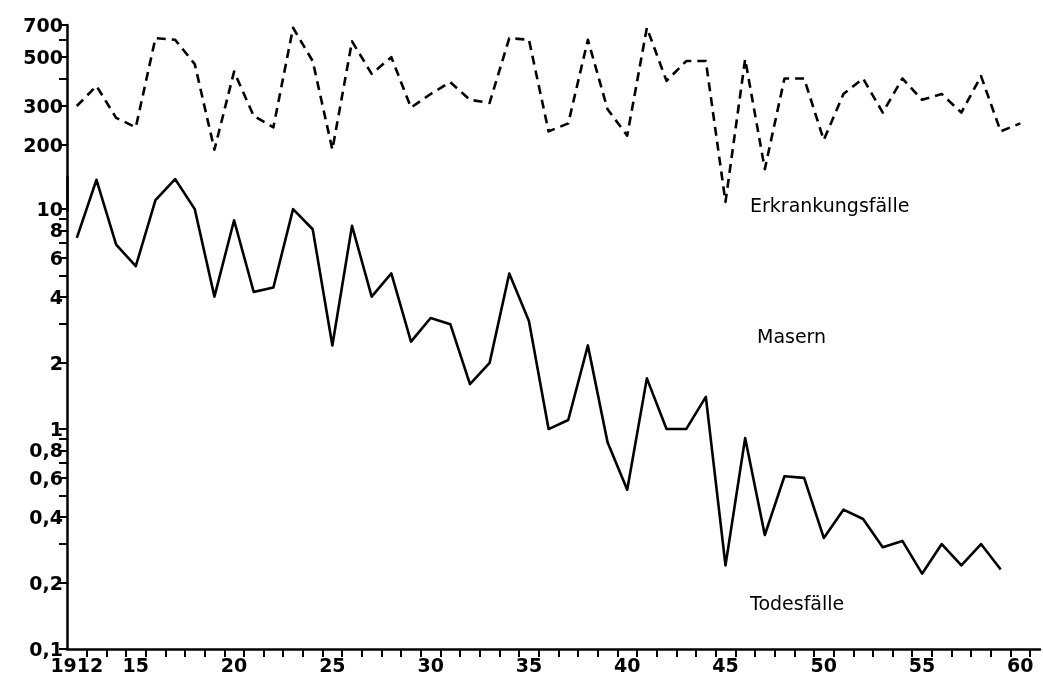 This screenshot has width=1043, height=691. Describe the element at coordinates (56, 230) in the screenshot. I see `y-tick-label: 8` at that location.